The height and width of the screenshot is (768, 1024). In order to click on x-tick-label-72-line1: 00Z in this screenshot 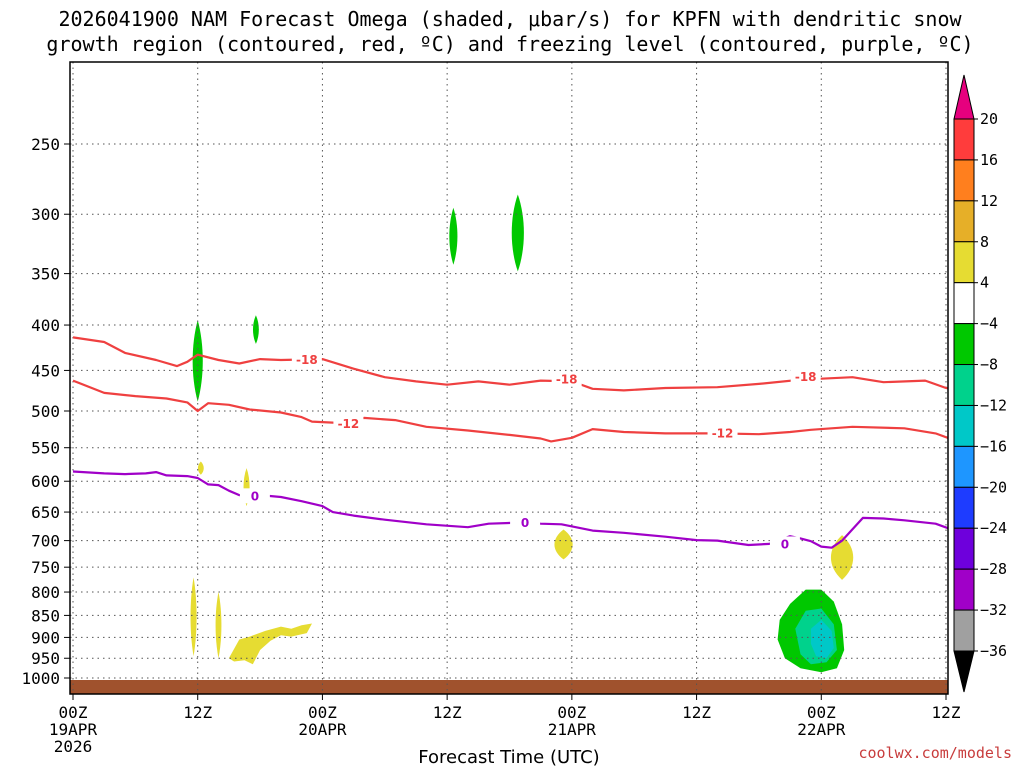, I will do `click(821, 712)`.